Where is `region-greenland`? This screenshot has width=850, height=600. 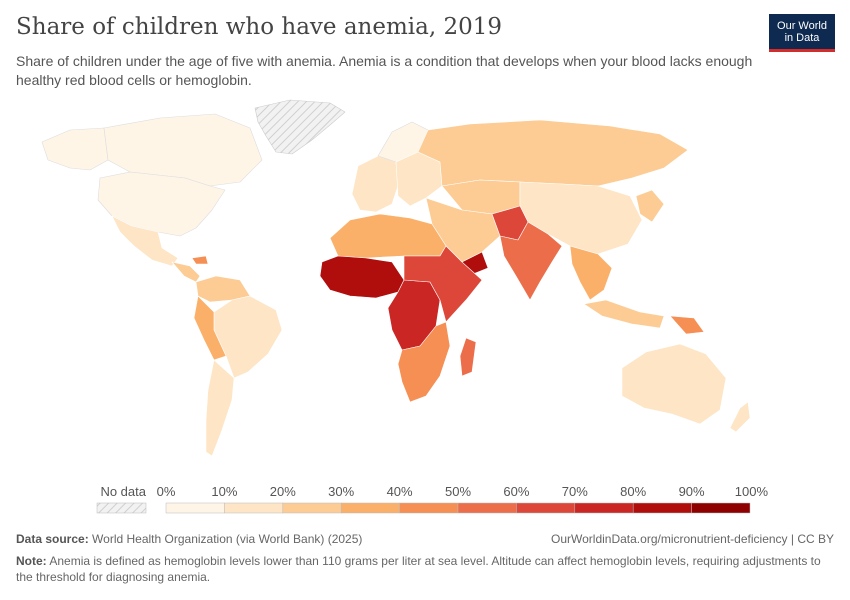
region-greenland is located at coordinates (300, 127).